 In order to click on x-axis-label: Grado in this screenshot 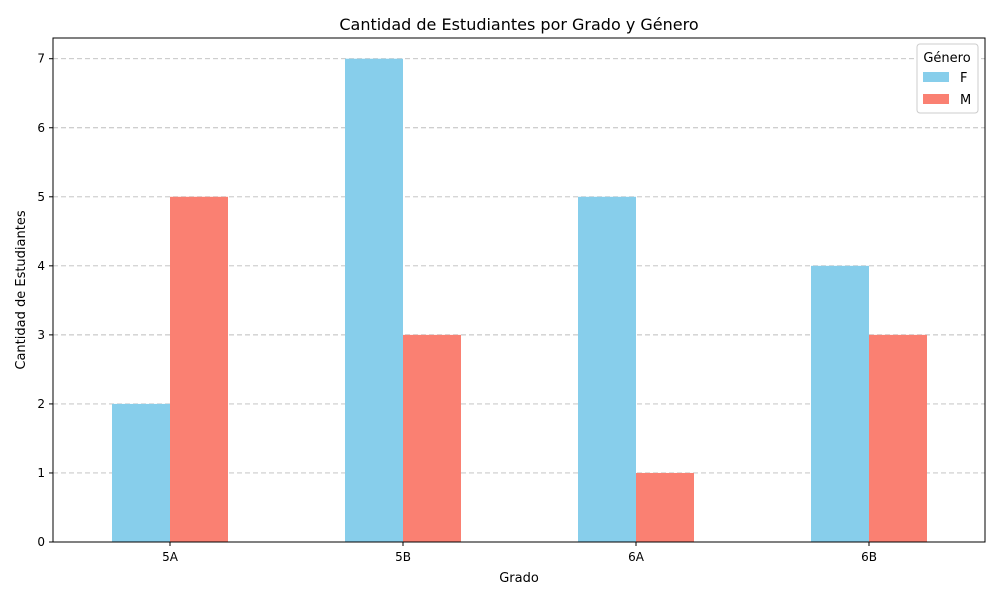, I will do `click(519, 578)`.